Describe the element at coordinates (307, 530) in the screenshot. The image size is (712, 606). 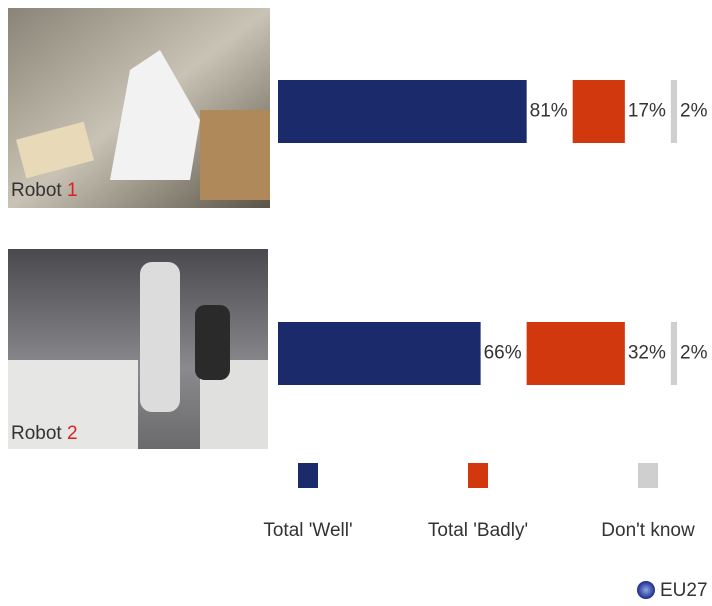
I see `legend-label: Total 'Well'` at that location.